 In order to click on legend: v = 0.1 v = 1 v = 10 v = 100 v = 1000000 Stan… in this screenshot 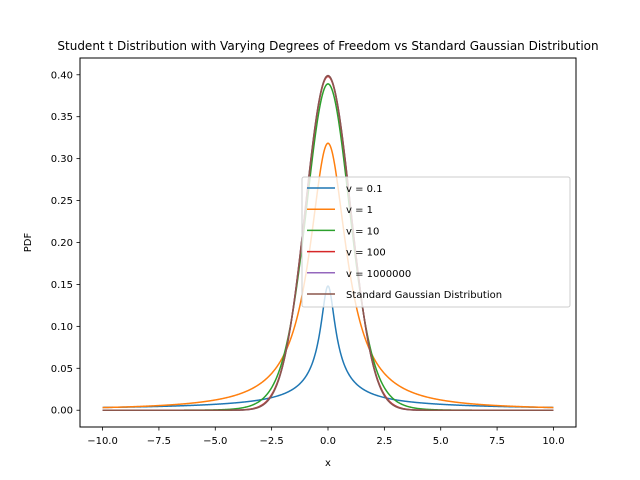, I will do `click(436, 242)`.